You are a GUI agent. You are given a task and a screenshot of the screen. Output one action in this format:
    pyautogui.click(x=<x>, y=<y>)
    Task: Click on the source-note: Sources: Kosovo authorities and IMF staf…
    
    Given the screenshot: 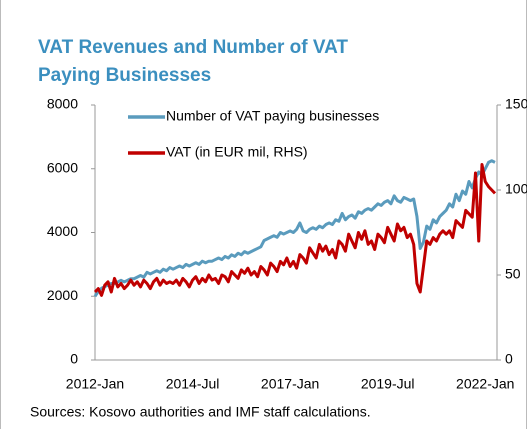 What is the action you would take?
    pyautogui.click(x=200, y=412)
    